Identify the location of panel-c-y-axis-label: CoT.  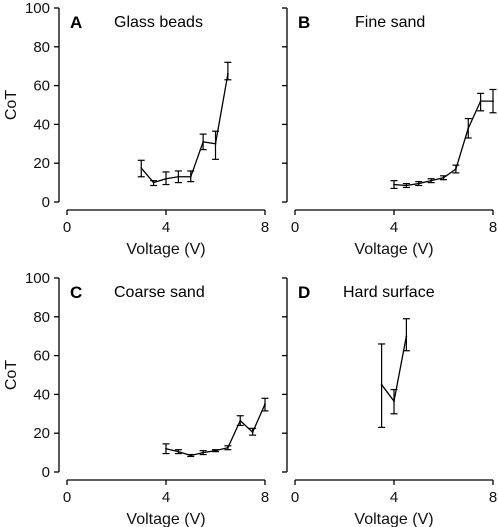
(11, 375).